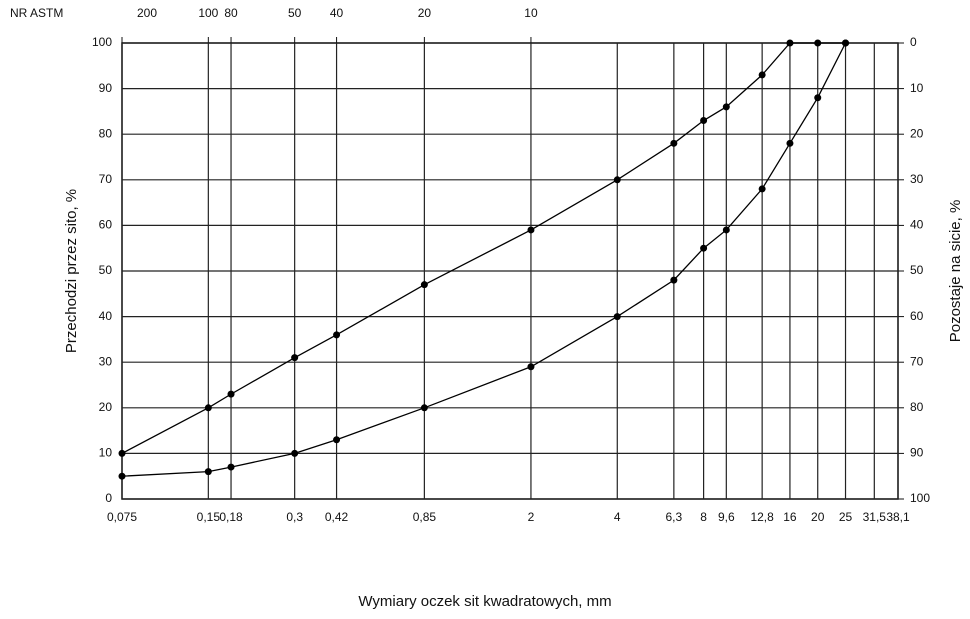  Describe the element at coordinates (917, 270) in the screenshot. I see `y2-tick-label: 50` at that location.